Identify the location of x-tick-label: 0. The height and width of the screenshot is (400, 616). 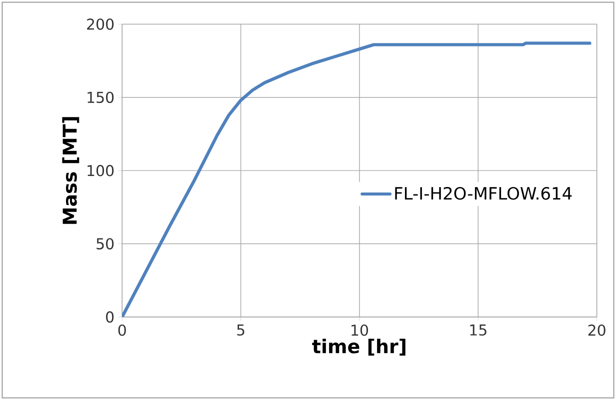
(122, 330).